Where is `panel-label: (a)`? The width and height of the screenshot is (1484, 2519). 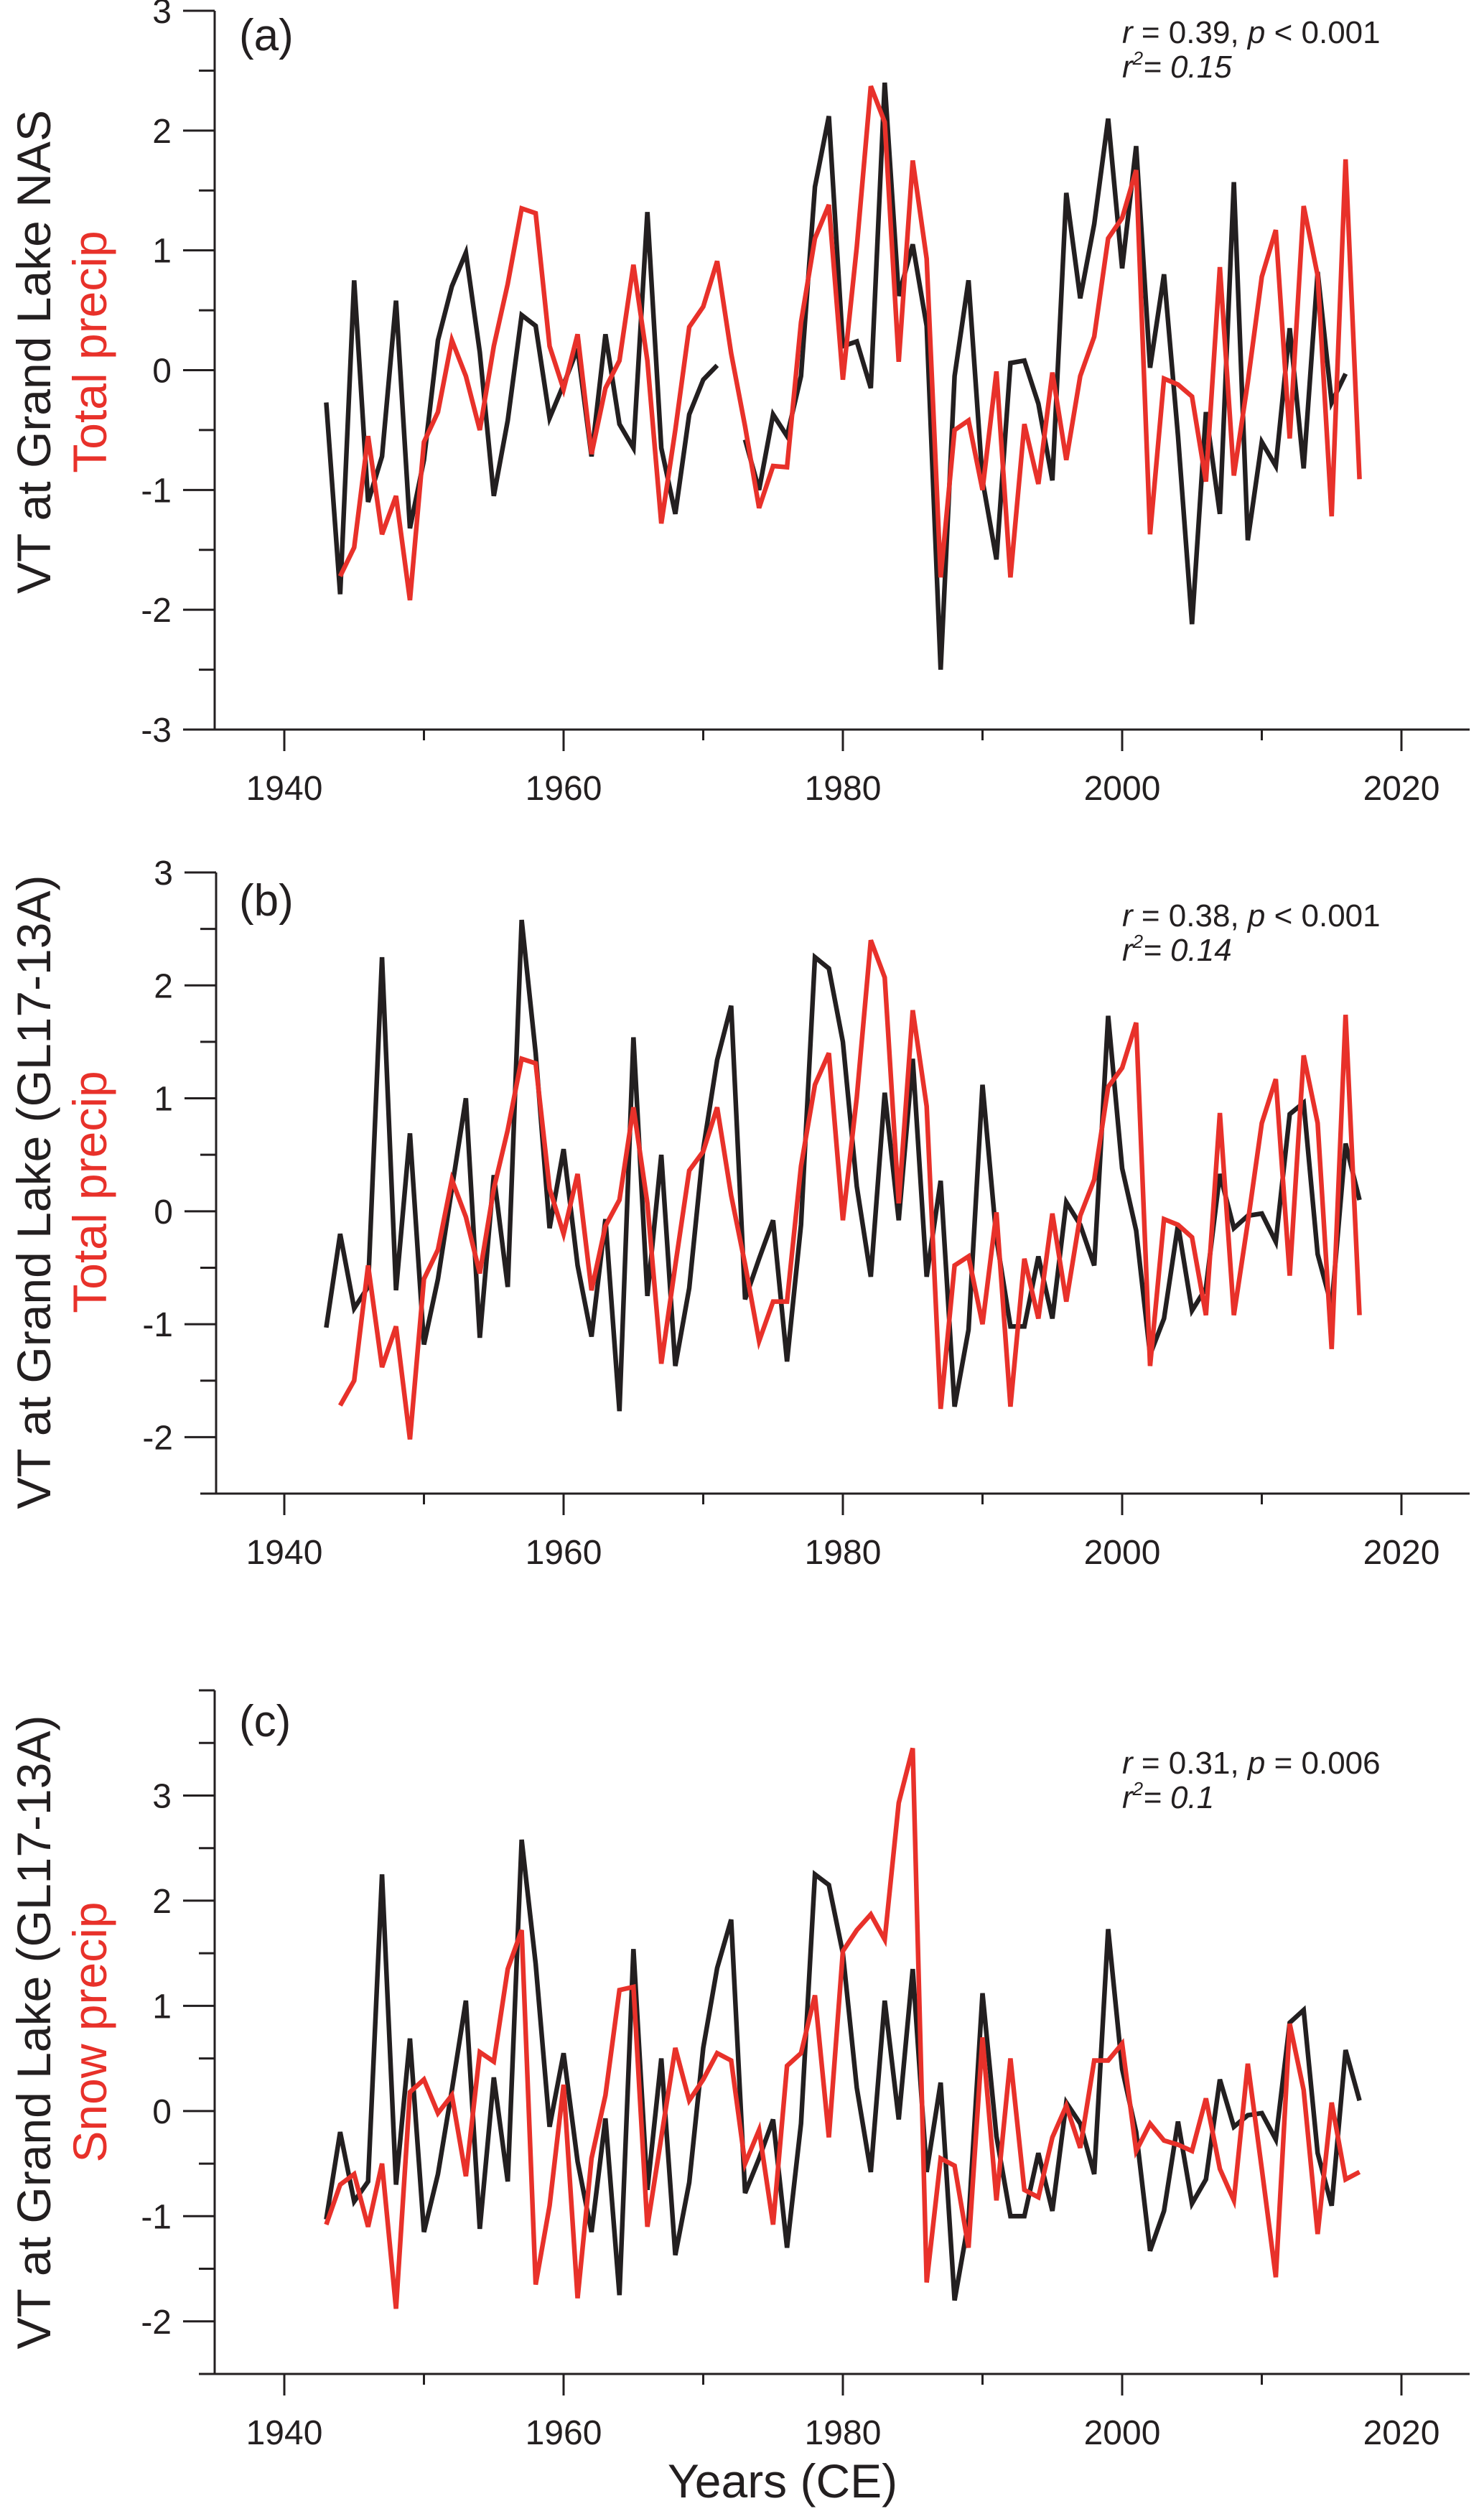 panel-label: (a) is located at coordinates (266, 35).